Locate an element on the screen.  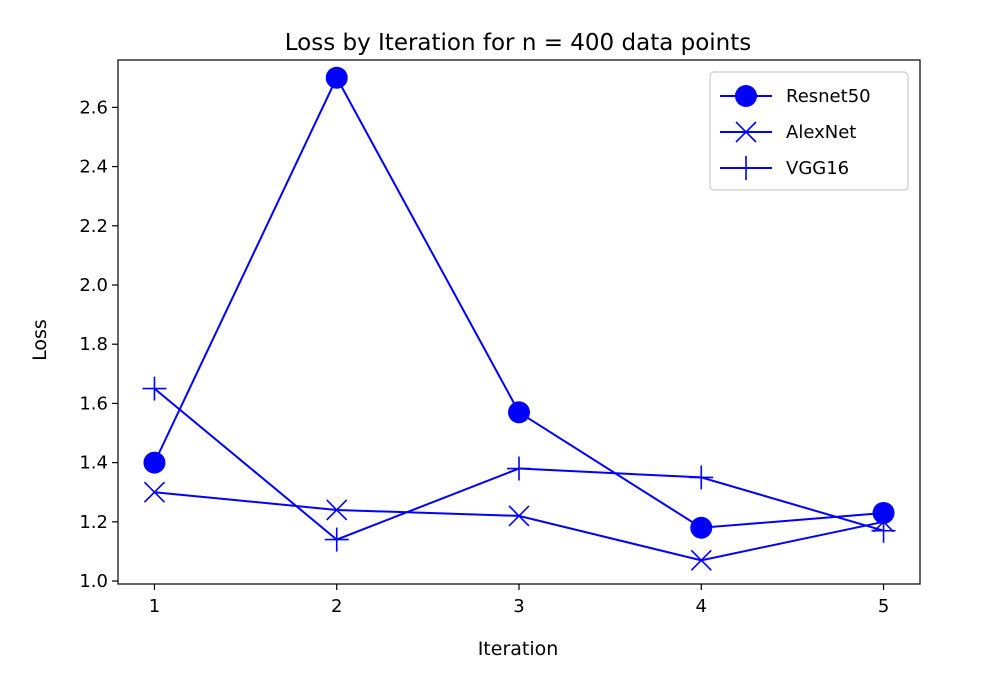
legend-box is located at coordinates (809, 131).